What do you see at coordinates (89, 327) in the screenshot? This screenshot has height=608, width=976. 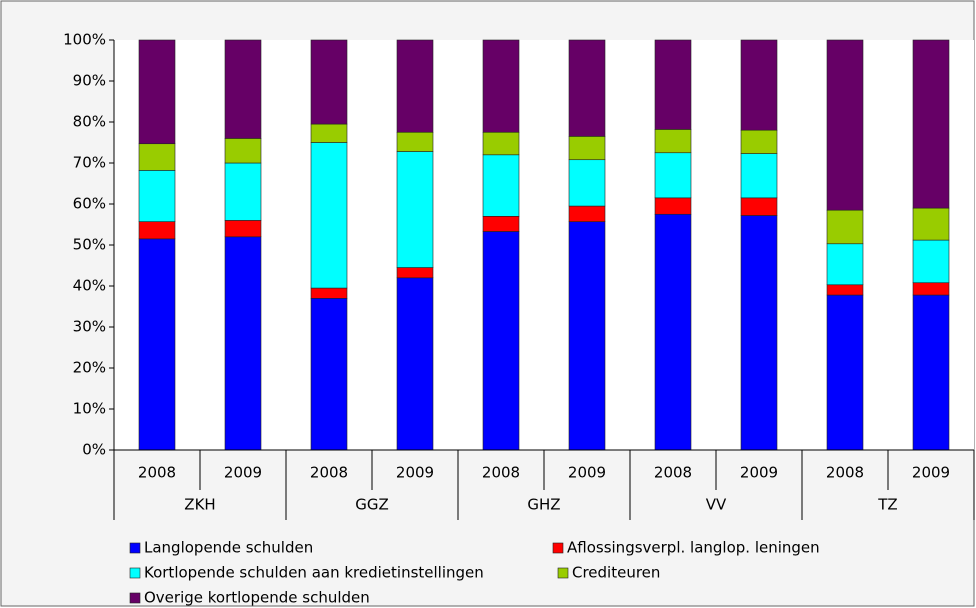 I see `y-tick-label: 30%` at bounding box center [89, 327].